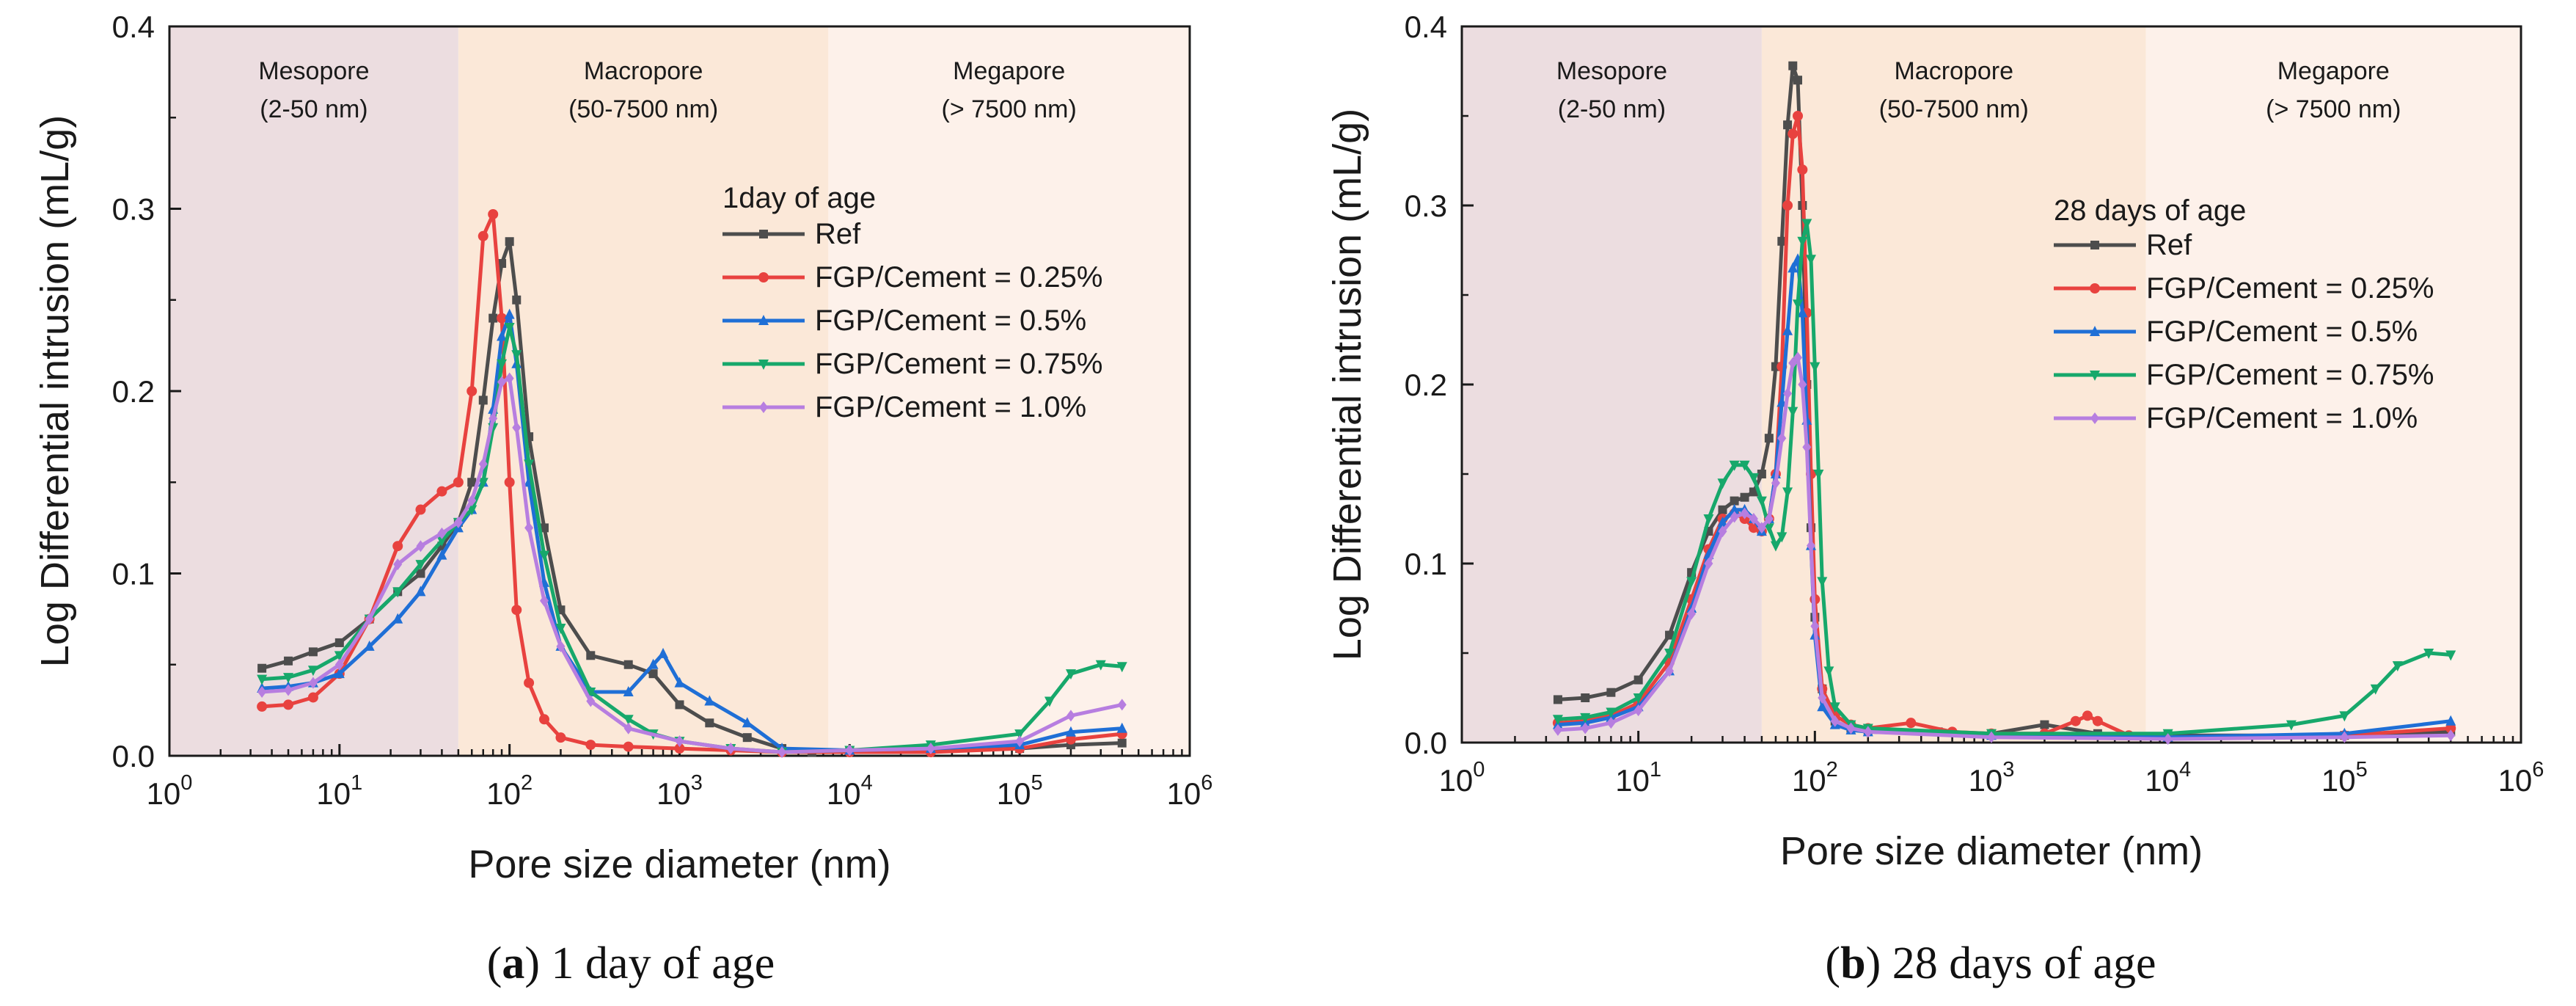 The height and width of the screenshot is (1006, 2576). Describe the element at coordinates (959, 364) in the screenshot. I see `legend-entry-label: FGP/Cement = 0.75%` at that location.